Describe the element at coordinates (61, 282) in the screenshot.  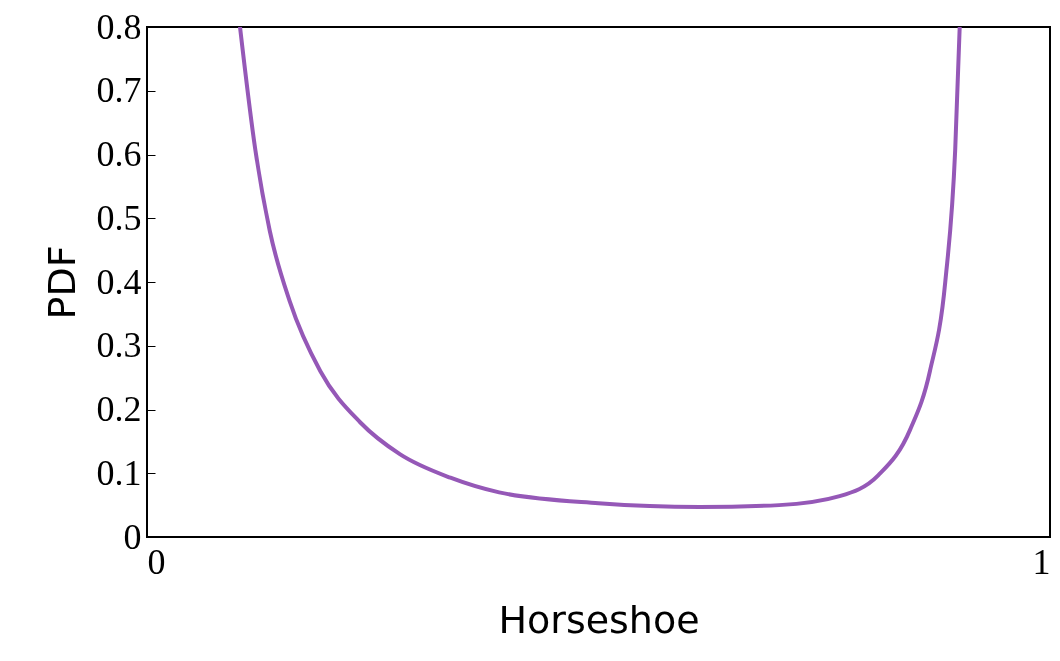
I see `y-axis-title: PDF` at that location.